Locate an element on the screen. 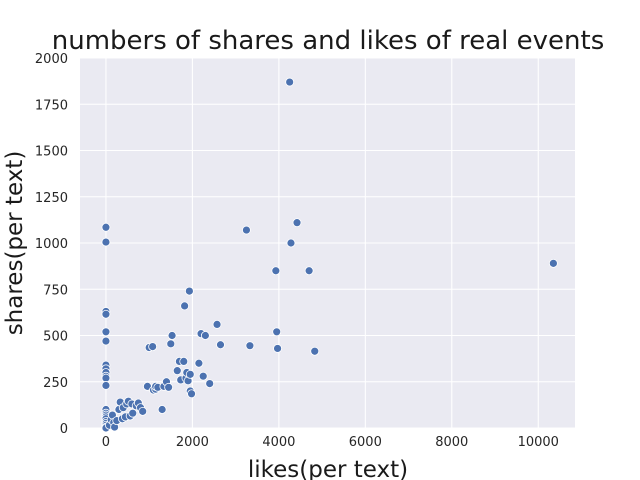 This screenshot has height=480, width=640. y-tick-label: 0 is located at coordinates (64, 429).